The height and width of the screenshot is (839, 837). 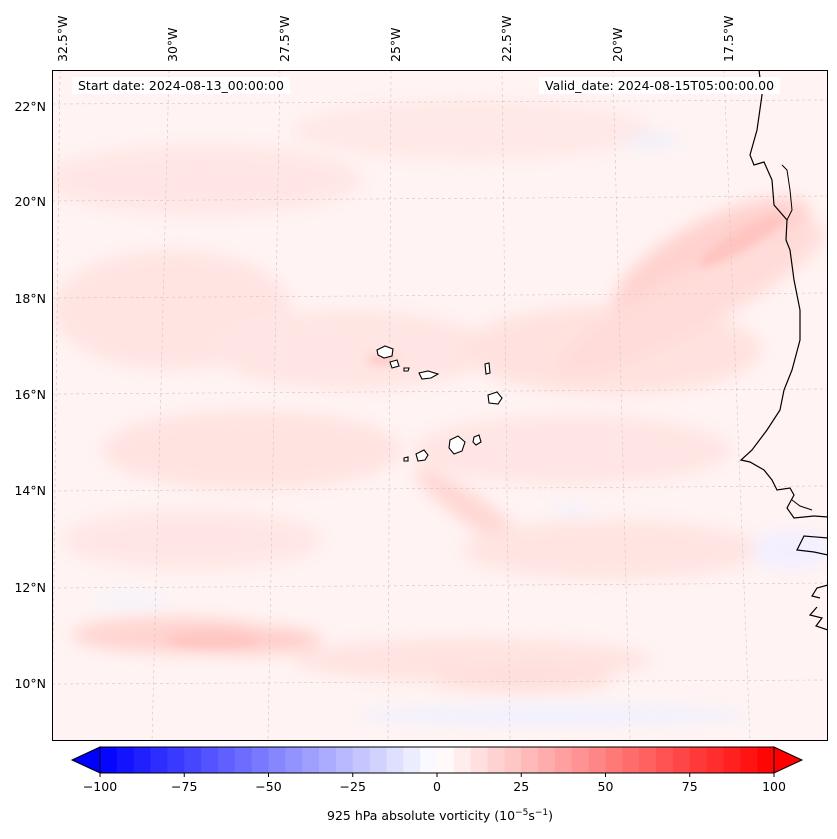 What do you see at coordinates (181, 85) in the screenshot?
I see `start-date-label: Start date: 2024-08-13_00:00:00` at bounding box center [181, 85].